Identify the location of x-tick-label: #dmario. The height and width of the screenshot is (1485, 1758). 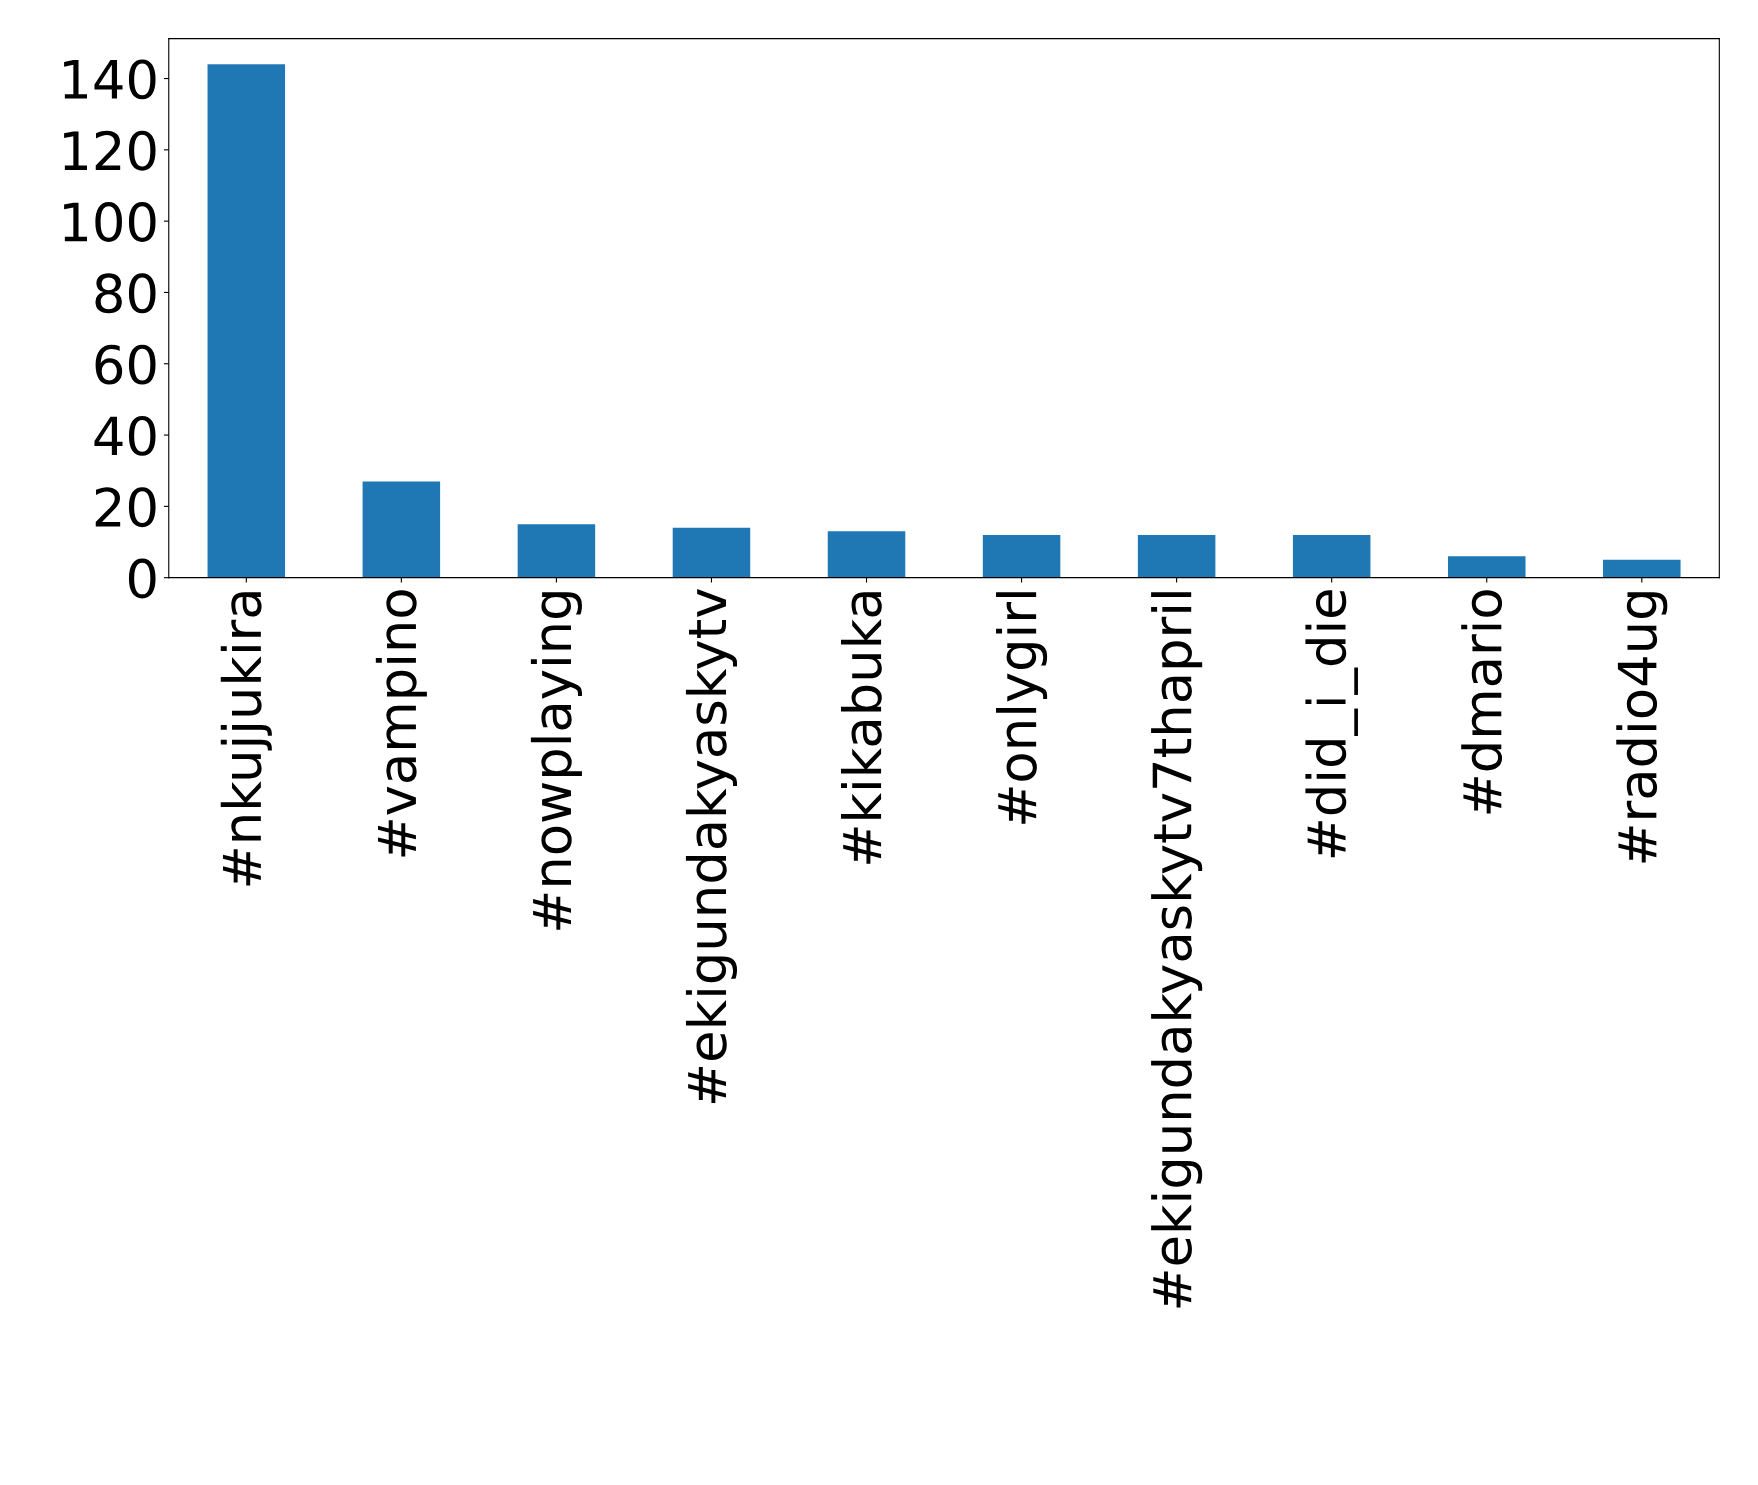
(1482, 702).